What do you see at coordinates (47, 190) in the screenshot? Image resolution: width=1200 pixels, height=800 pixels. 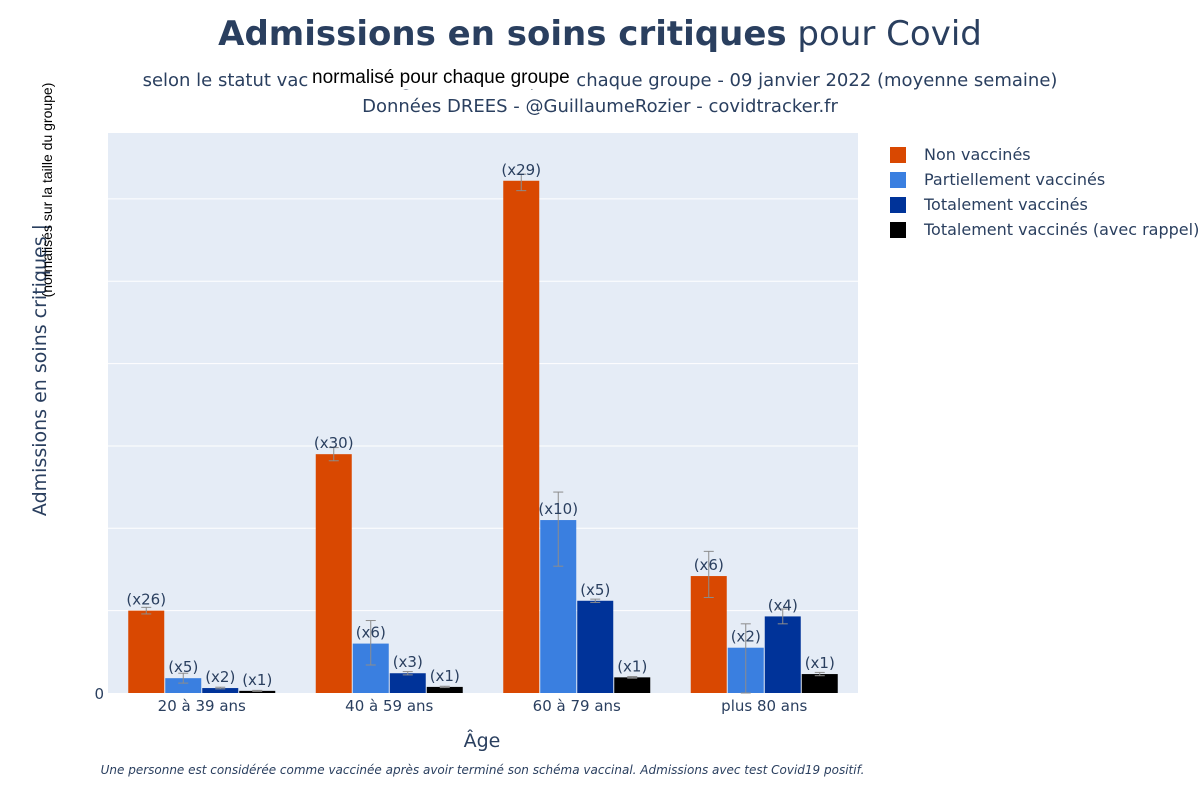 I see `y-axis-label-extra: (normalisés sur la taille du groupe)` at bounding box center [47, 190].